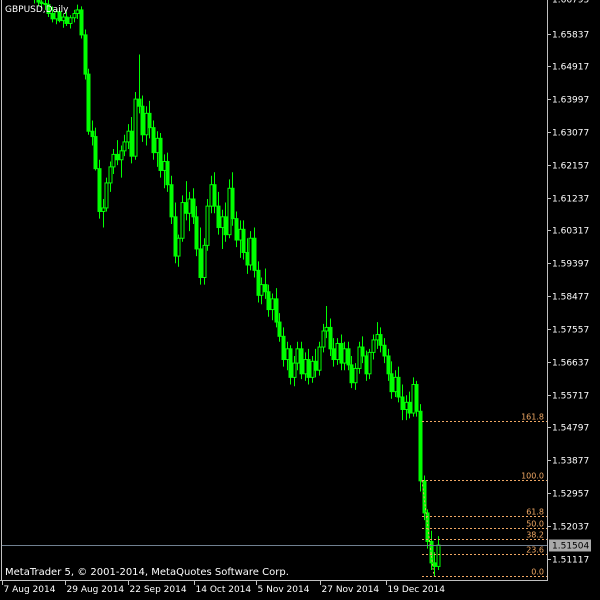 This screenshot has width=600, height=600. What do you see at coordinates (570, 561) in the screenshot?
I see `y-tick-label: 1.51117` at bounding box center [570, 561].